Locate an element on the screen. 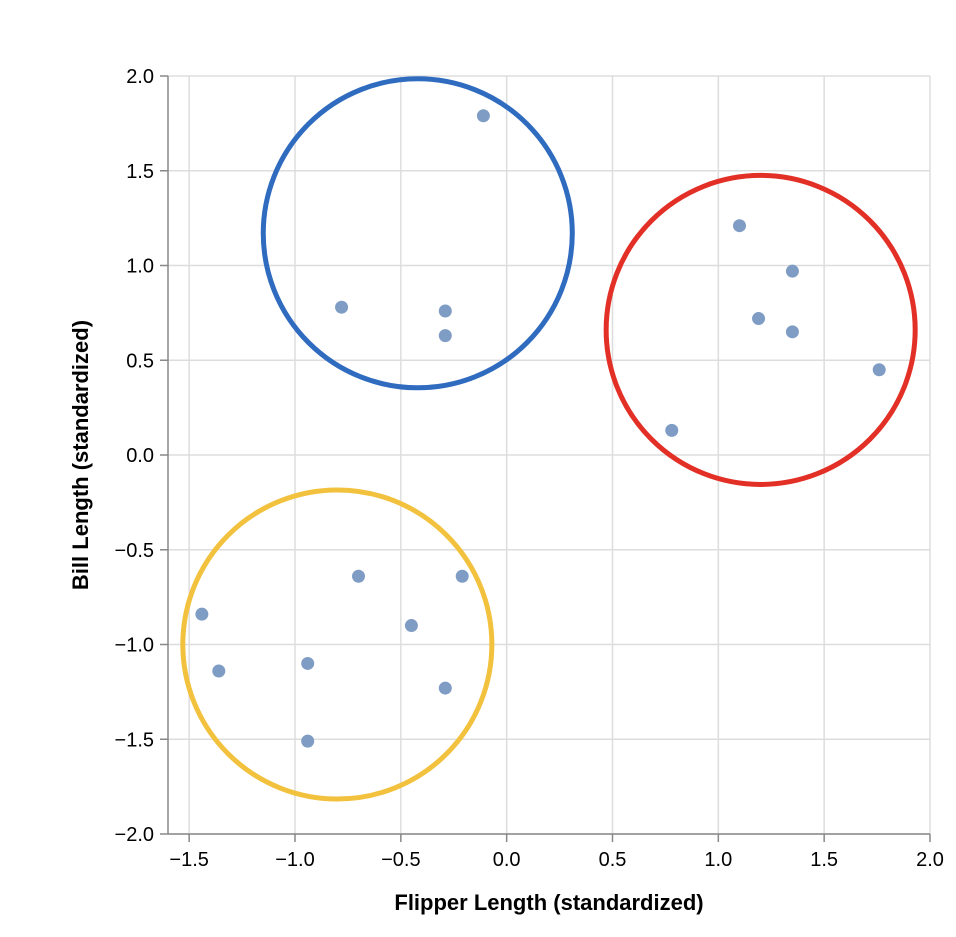 The height and width of the screenshot is (937, 956). y-tick-label: 1.5 is located at coordinates (140, 172).